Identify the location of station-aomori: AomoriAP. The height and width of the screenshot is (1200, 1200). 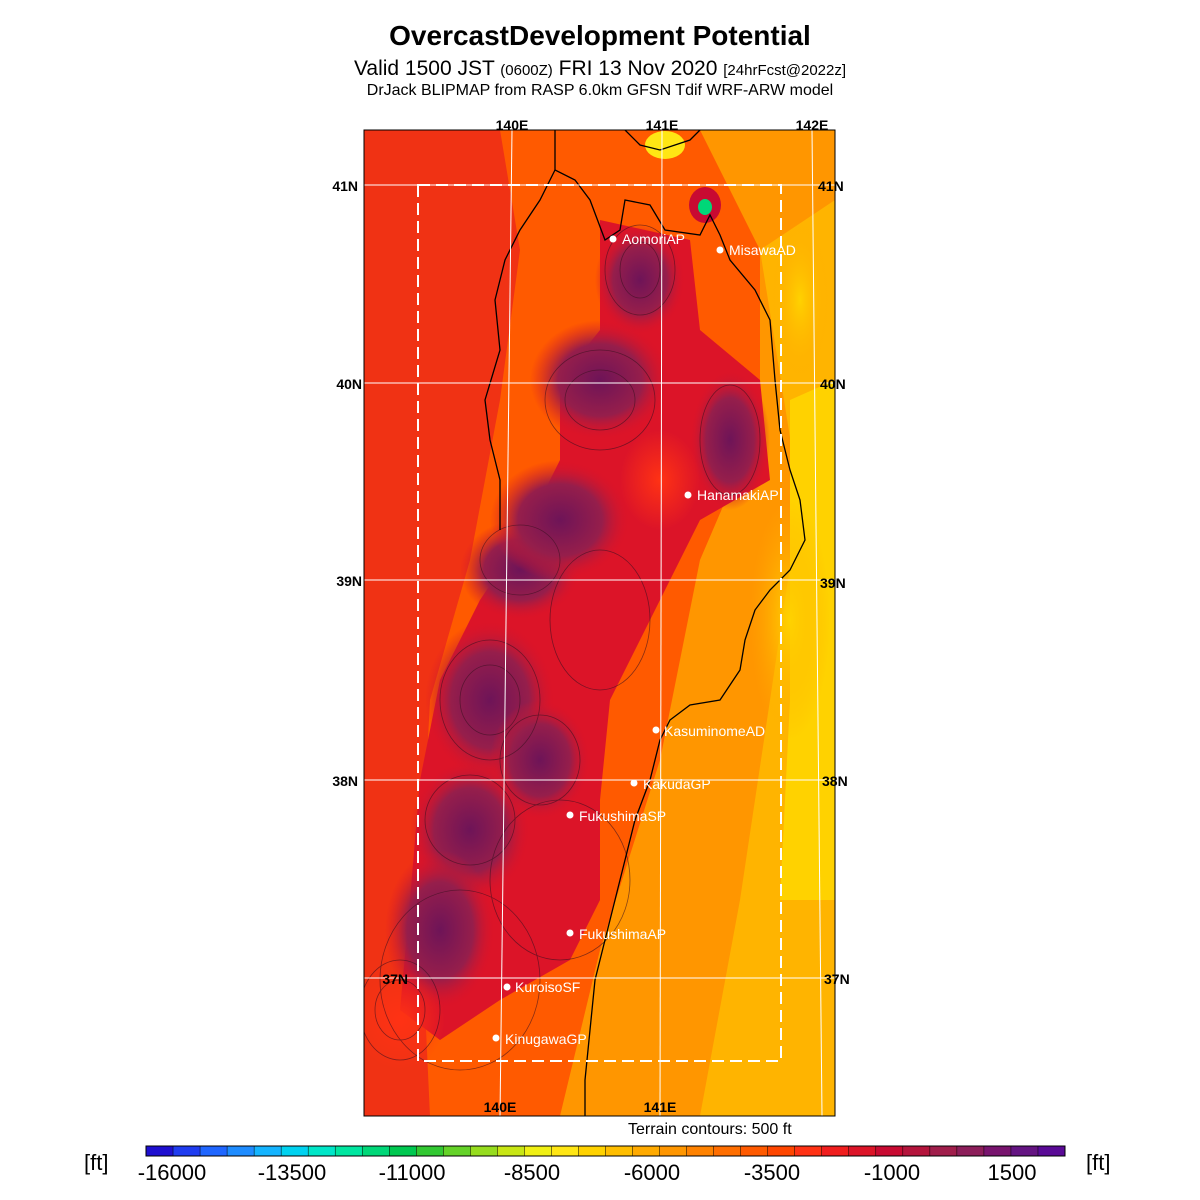
(647, 239).